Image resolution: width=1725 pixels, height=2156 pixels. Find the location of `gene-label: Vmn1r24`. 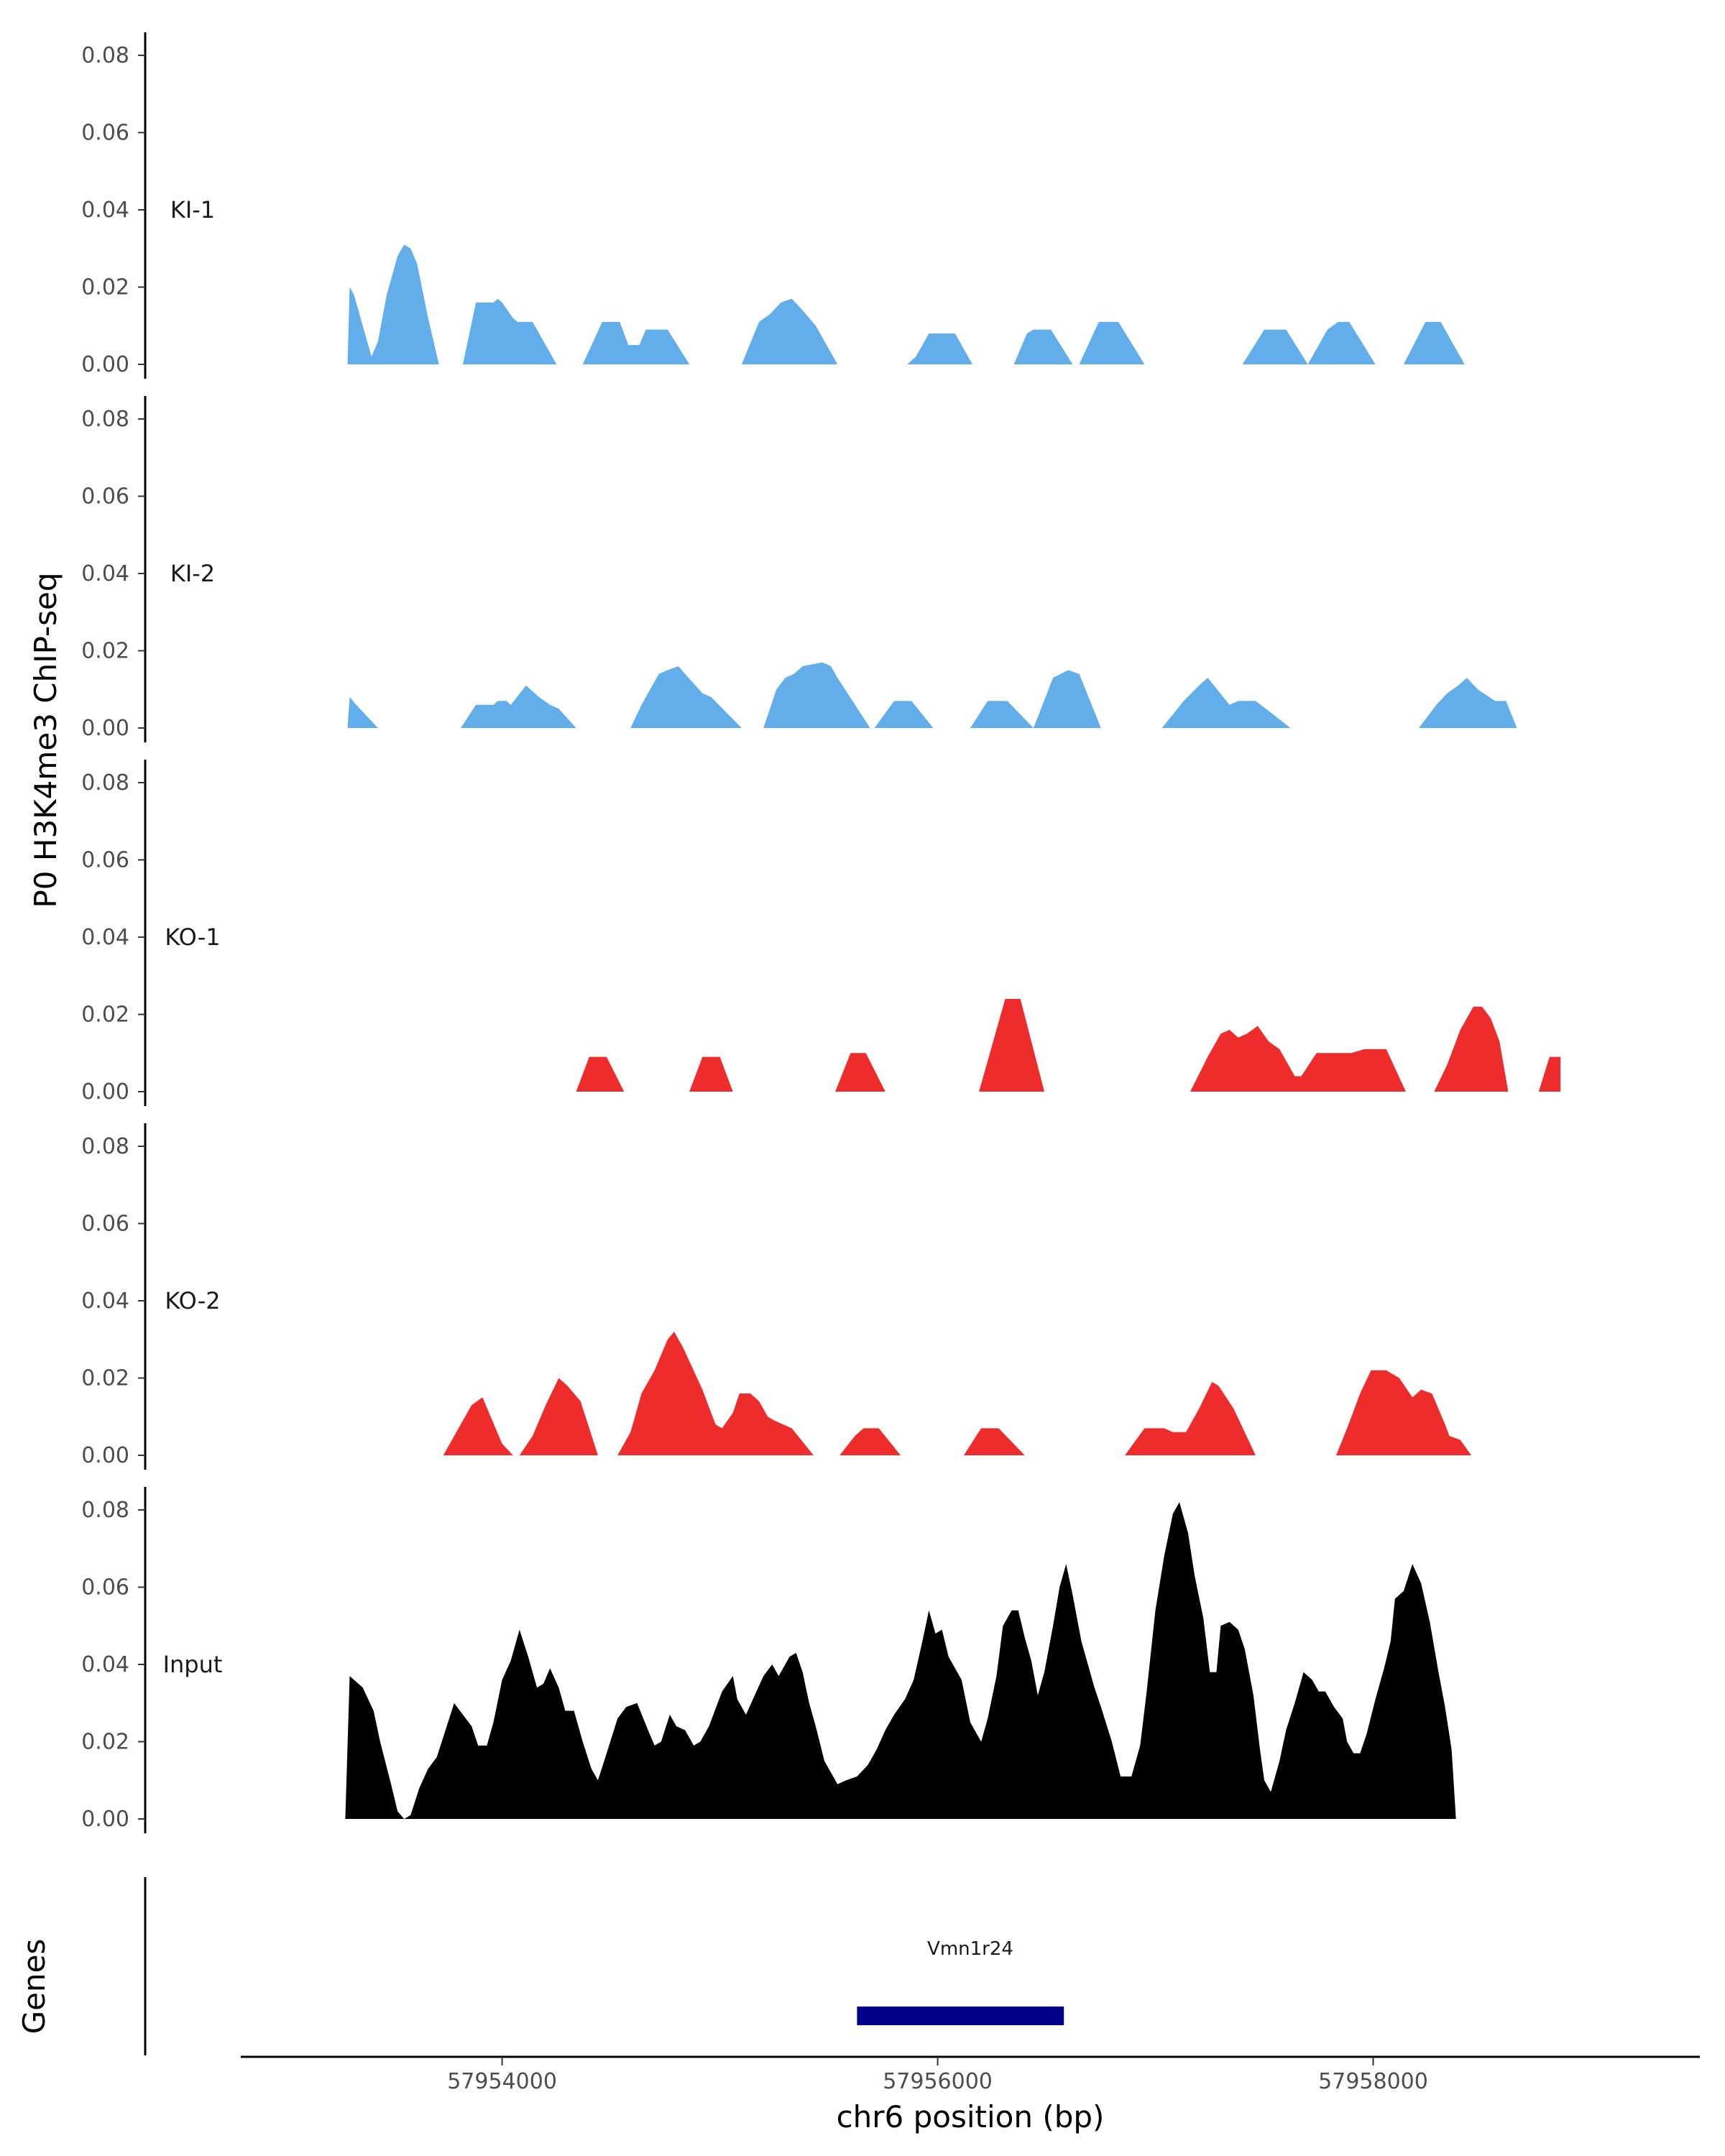

gene-label: Vmn1r24 is located at coordinates (970, 1949).